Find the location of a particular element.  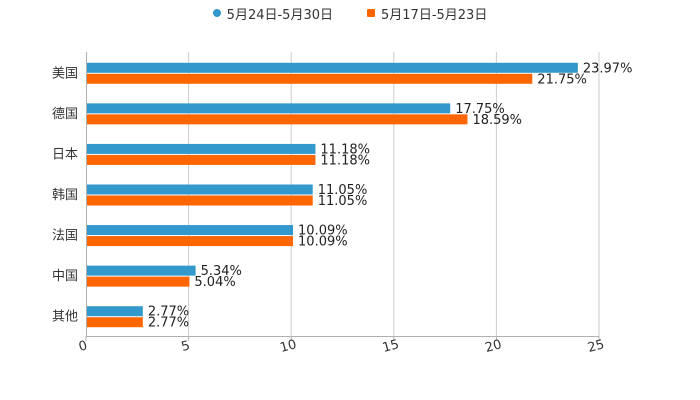

y-tick-label: 德国 is located at coordinates (65, 114).